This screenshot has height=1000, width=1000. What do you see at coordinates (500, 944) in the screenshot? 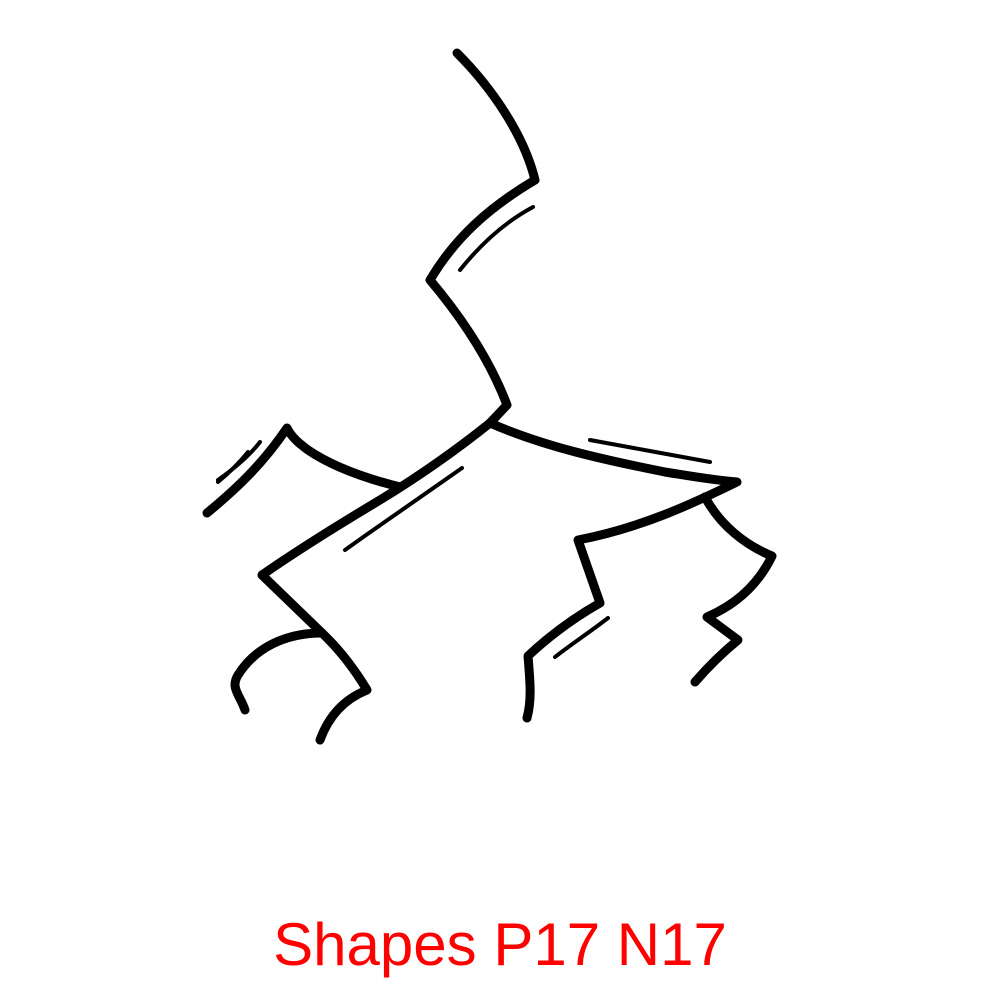
I see `caption-label: Shapes P17 N17` at bounding box center [500, 944].